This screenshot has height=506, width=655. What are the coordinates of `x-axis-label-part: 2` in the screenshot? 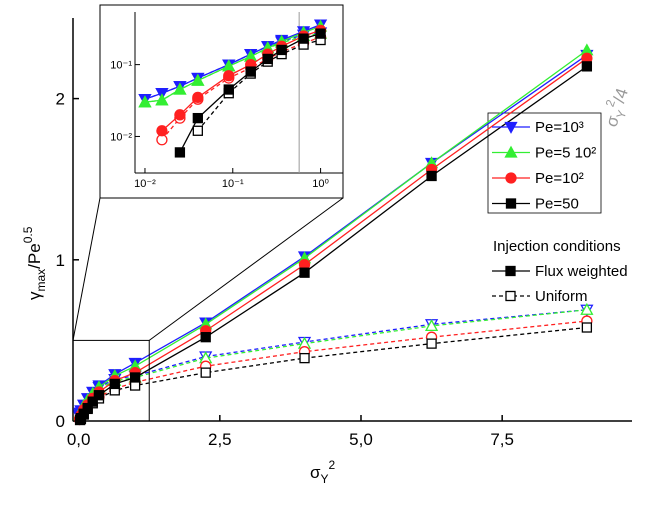 It's located at (332, 465).